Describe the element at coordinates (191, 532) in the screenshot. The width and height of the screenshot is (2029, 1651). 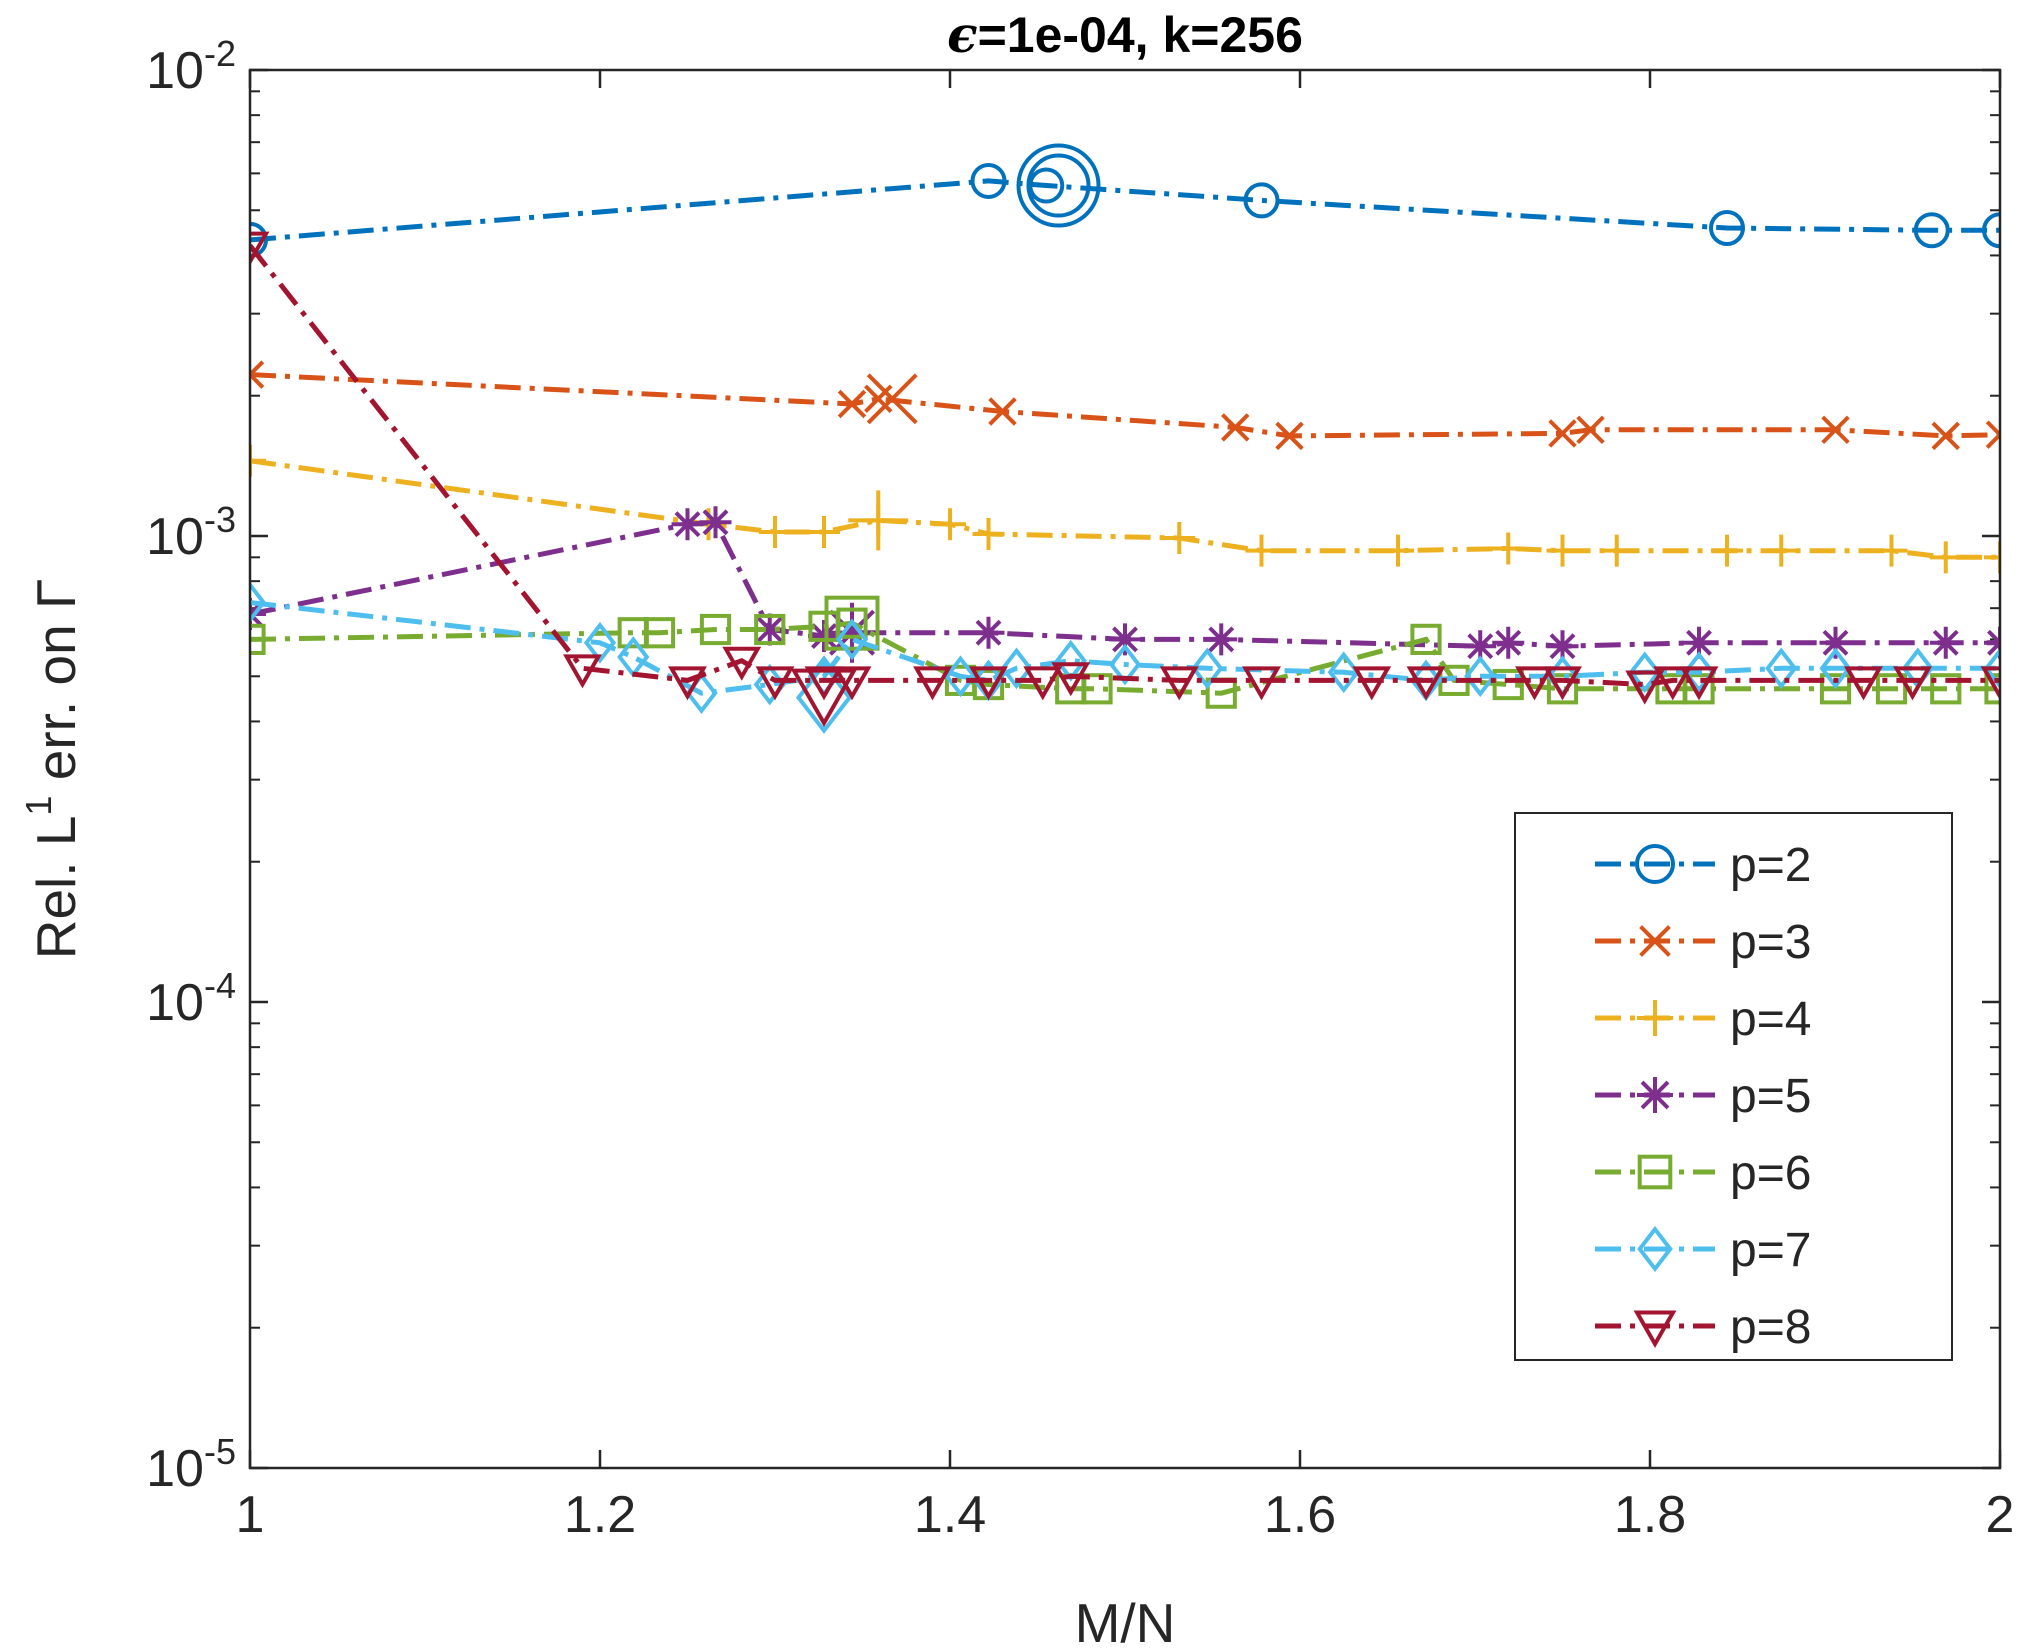
I see `y-tick-label: 10⁻³` at that location.